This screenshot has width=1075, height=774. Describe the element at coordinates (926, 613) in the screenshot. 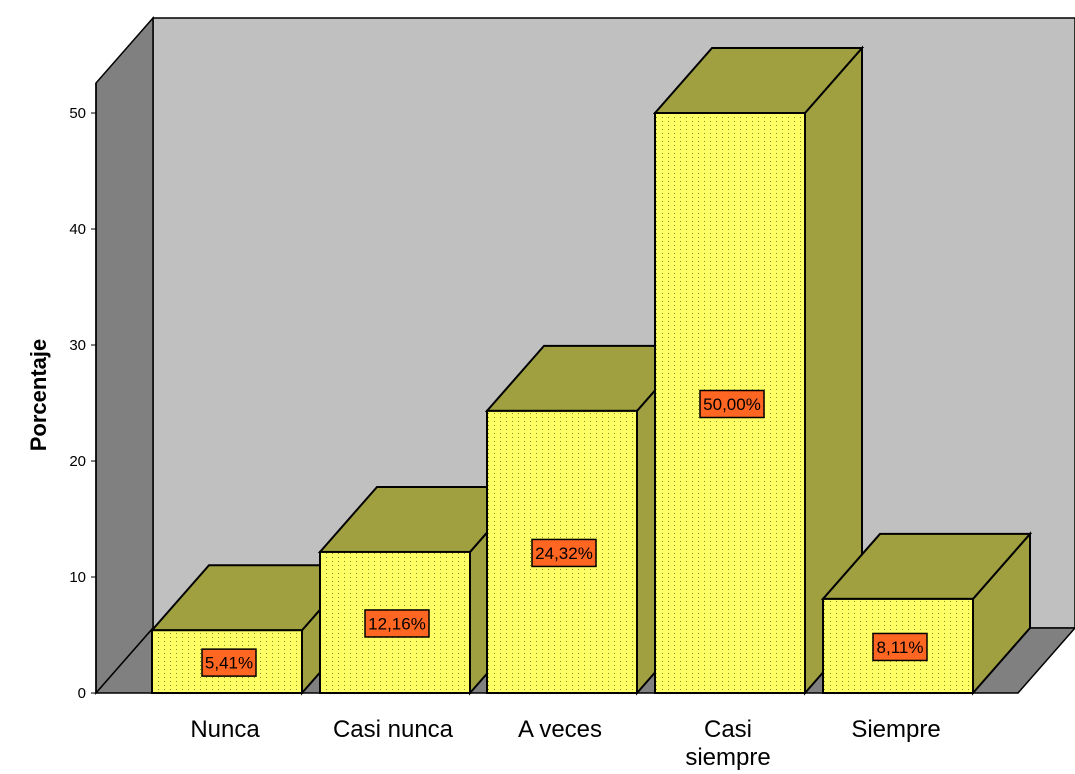

I see `bar: 8,11%` at that location.